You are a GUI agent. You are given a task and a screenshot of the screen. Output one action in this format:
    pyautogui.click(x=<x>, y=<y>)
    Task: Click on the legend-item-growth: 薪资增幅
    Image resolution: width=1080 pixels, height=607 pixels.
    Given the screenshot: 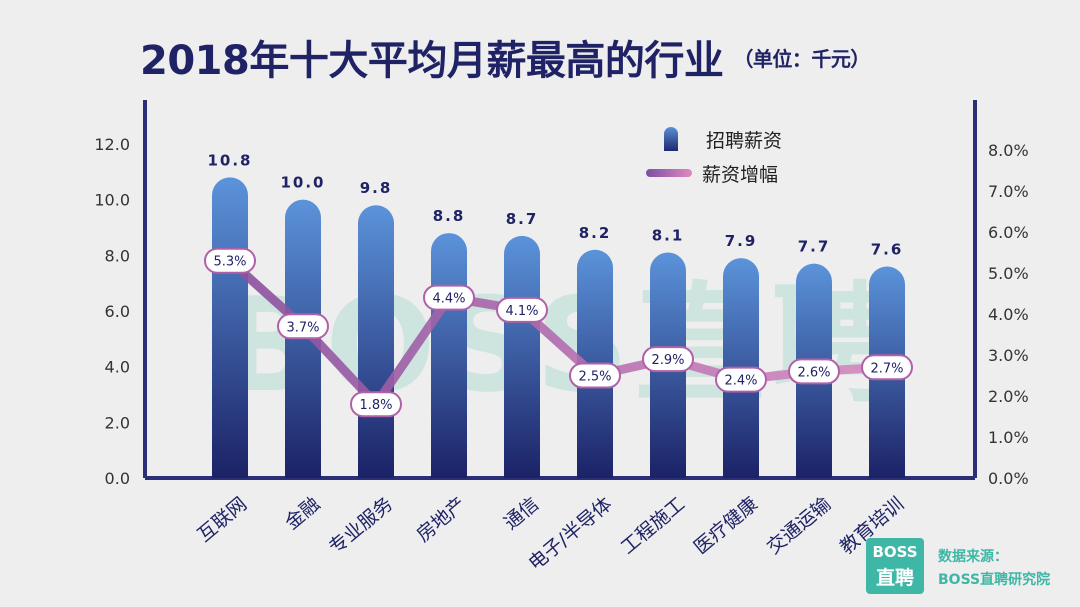 What is the action you would take?
    pyautogui.click(x=714, y=173)
    